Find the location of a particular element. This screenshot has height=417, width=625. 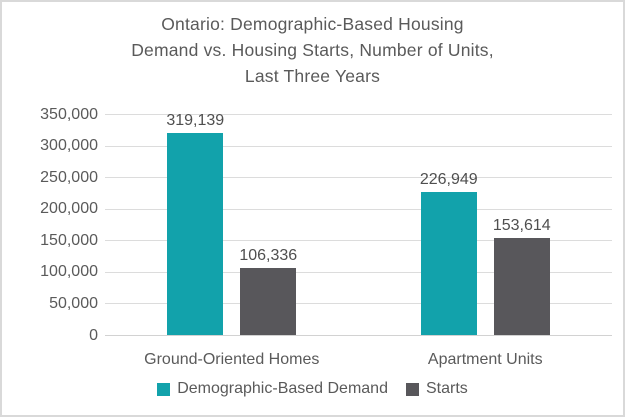

y-axis-tick-label: 50,000 is located at coordinates (73, 303).